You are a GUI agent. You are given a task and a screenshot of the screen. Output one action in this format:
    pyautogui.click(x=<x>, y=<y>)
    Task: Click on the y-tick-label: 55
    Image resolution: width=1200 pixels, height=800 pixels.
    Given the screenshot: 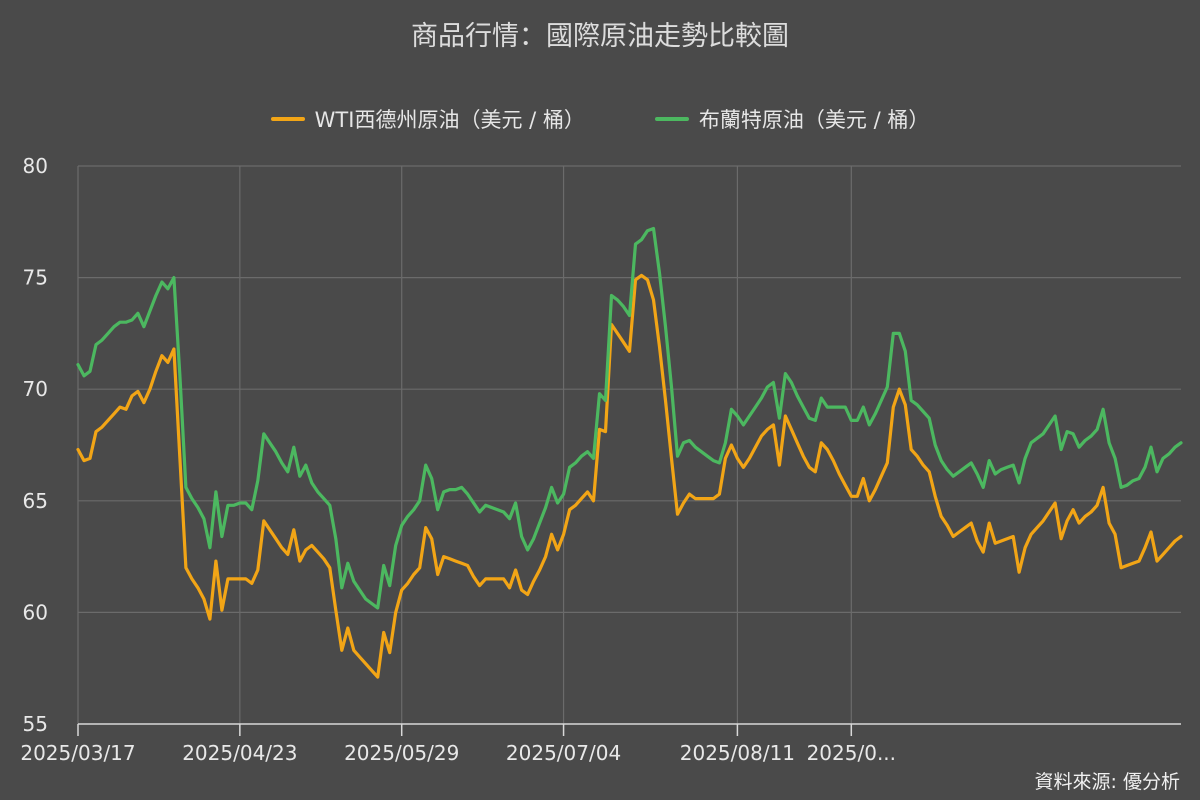 What is the action you would take?
    pyautogui.click(x=35, y=724)
    